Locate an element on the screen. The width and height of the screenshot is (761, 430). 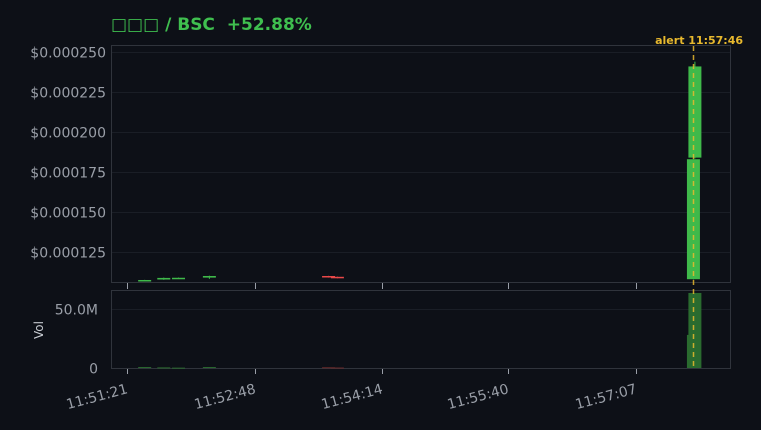
time-tick-label: 11:52:48 is located at coordinates (225, 397).